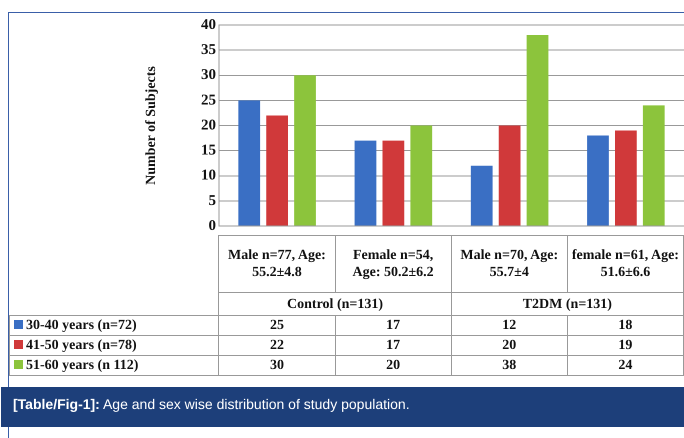 The height and width of the screenshot is (438, 684). What do you see at coordinates (212, 226) in the screenshot?
I see `y-tick-label: 0` at bounding box center [212, 226].